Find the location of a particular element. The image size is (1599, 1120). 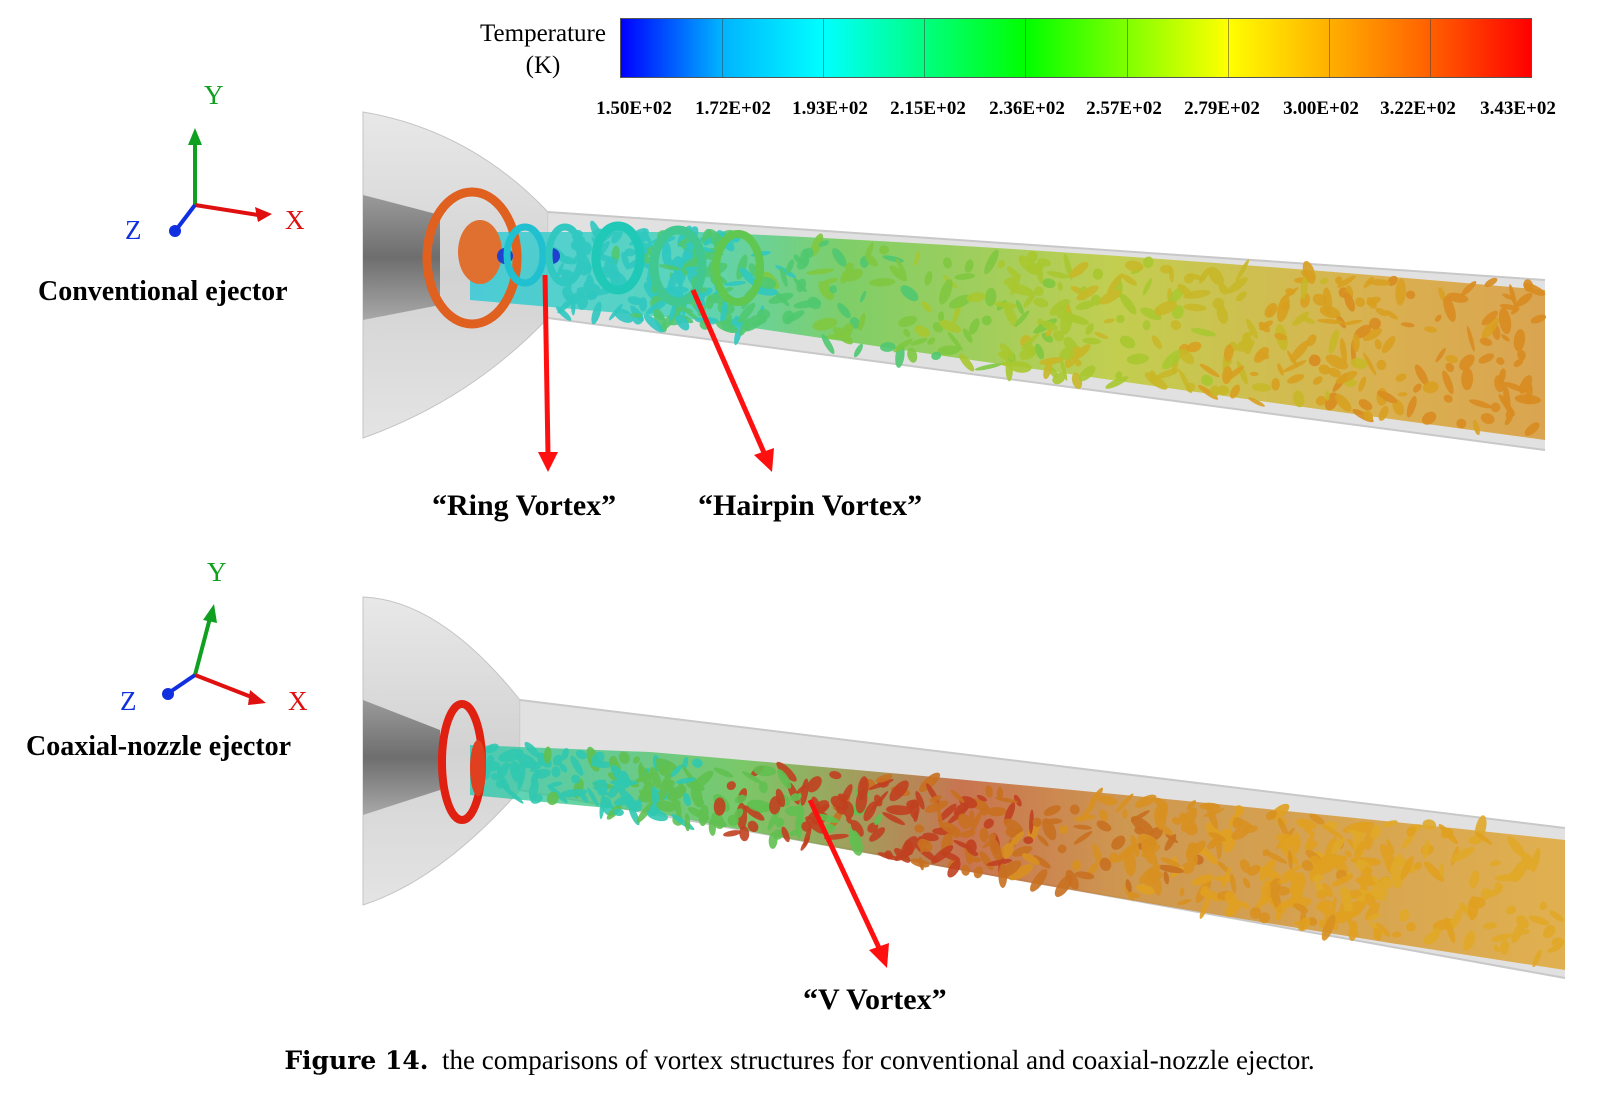

colorbar-title-line2: (K) is located at coordinates (543, 65).